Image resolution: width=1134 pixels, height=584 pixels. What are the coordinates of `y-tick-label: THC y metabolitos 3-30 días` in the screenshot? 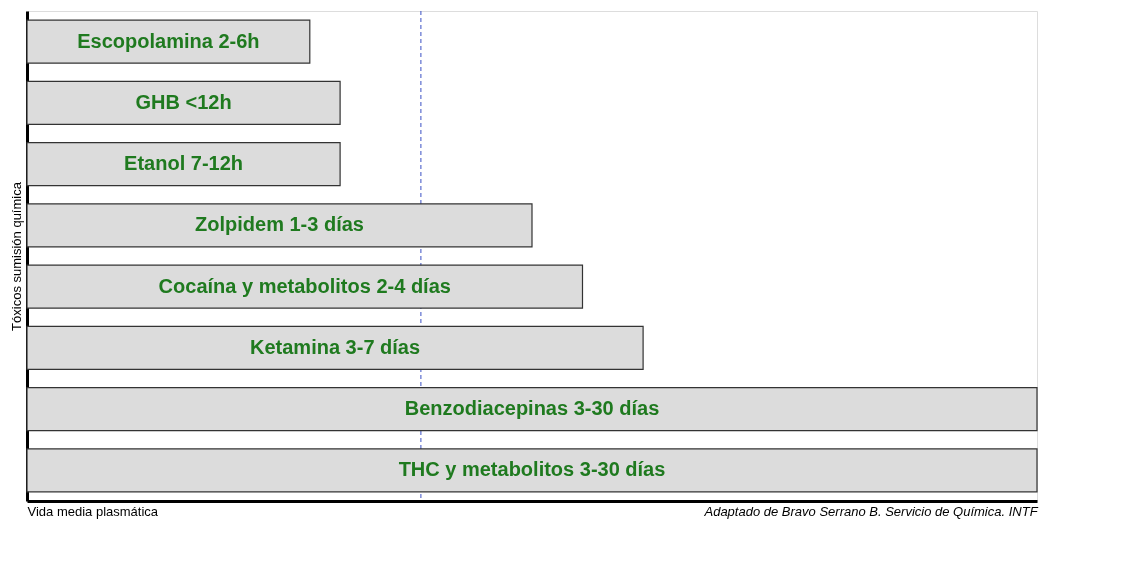 It's located at (532, 469).